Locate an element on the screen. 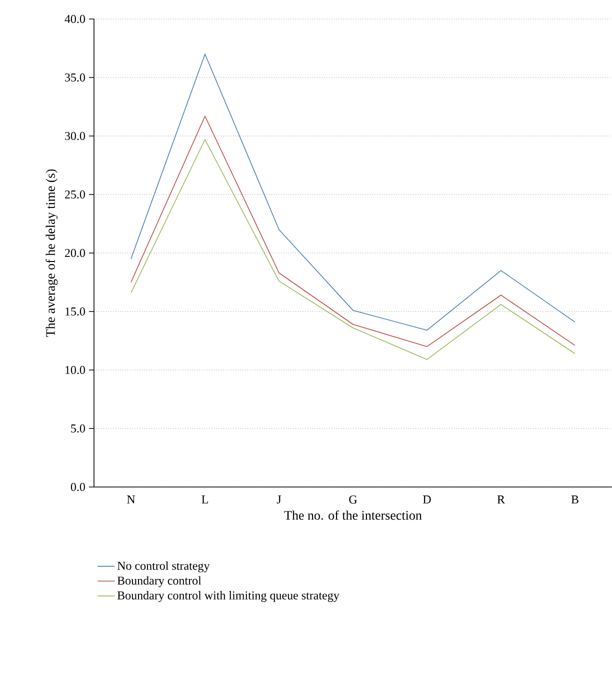 The height and width of the screenshot is (695, 612). y-axis-title: The average of he delay time (s) is located at coordinates (52, 253).